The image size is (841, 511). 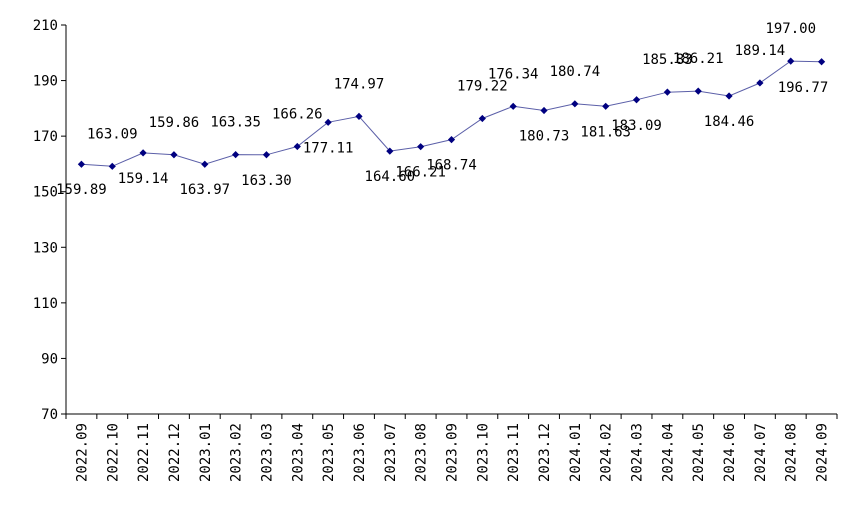 I want to click on data-label: 166.21, so click(x=420, y=173).